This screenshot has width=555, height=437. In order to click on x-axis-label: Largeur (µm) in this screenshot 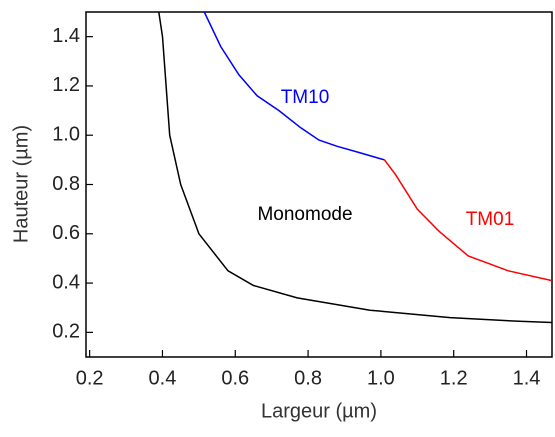, I will do `click(319, 411)`.